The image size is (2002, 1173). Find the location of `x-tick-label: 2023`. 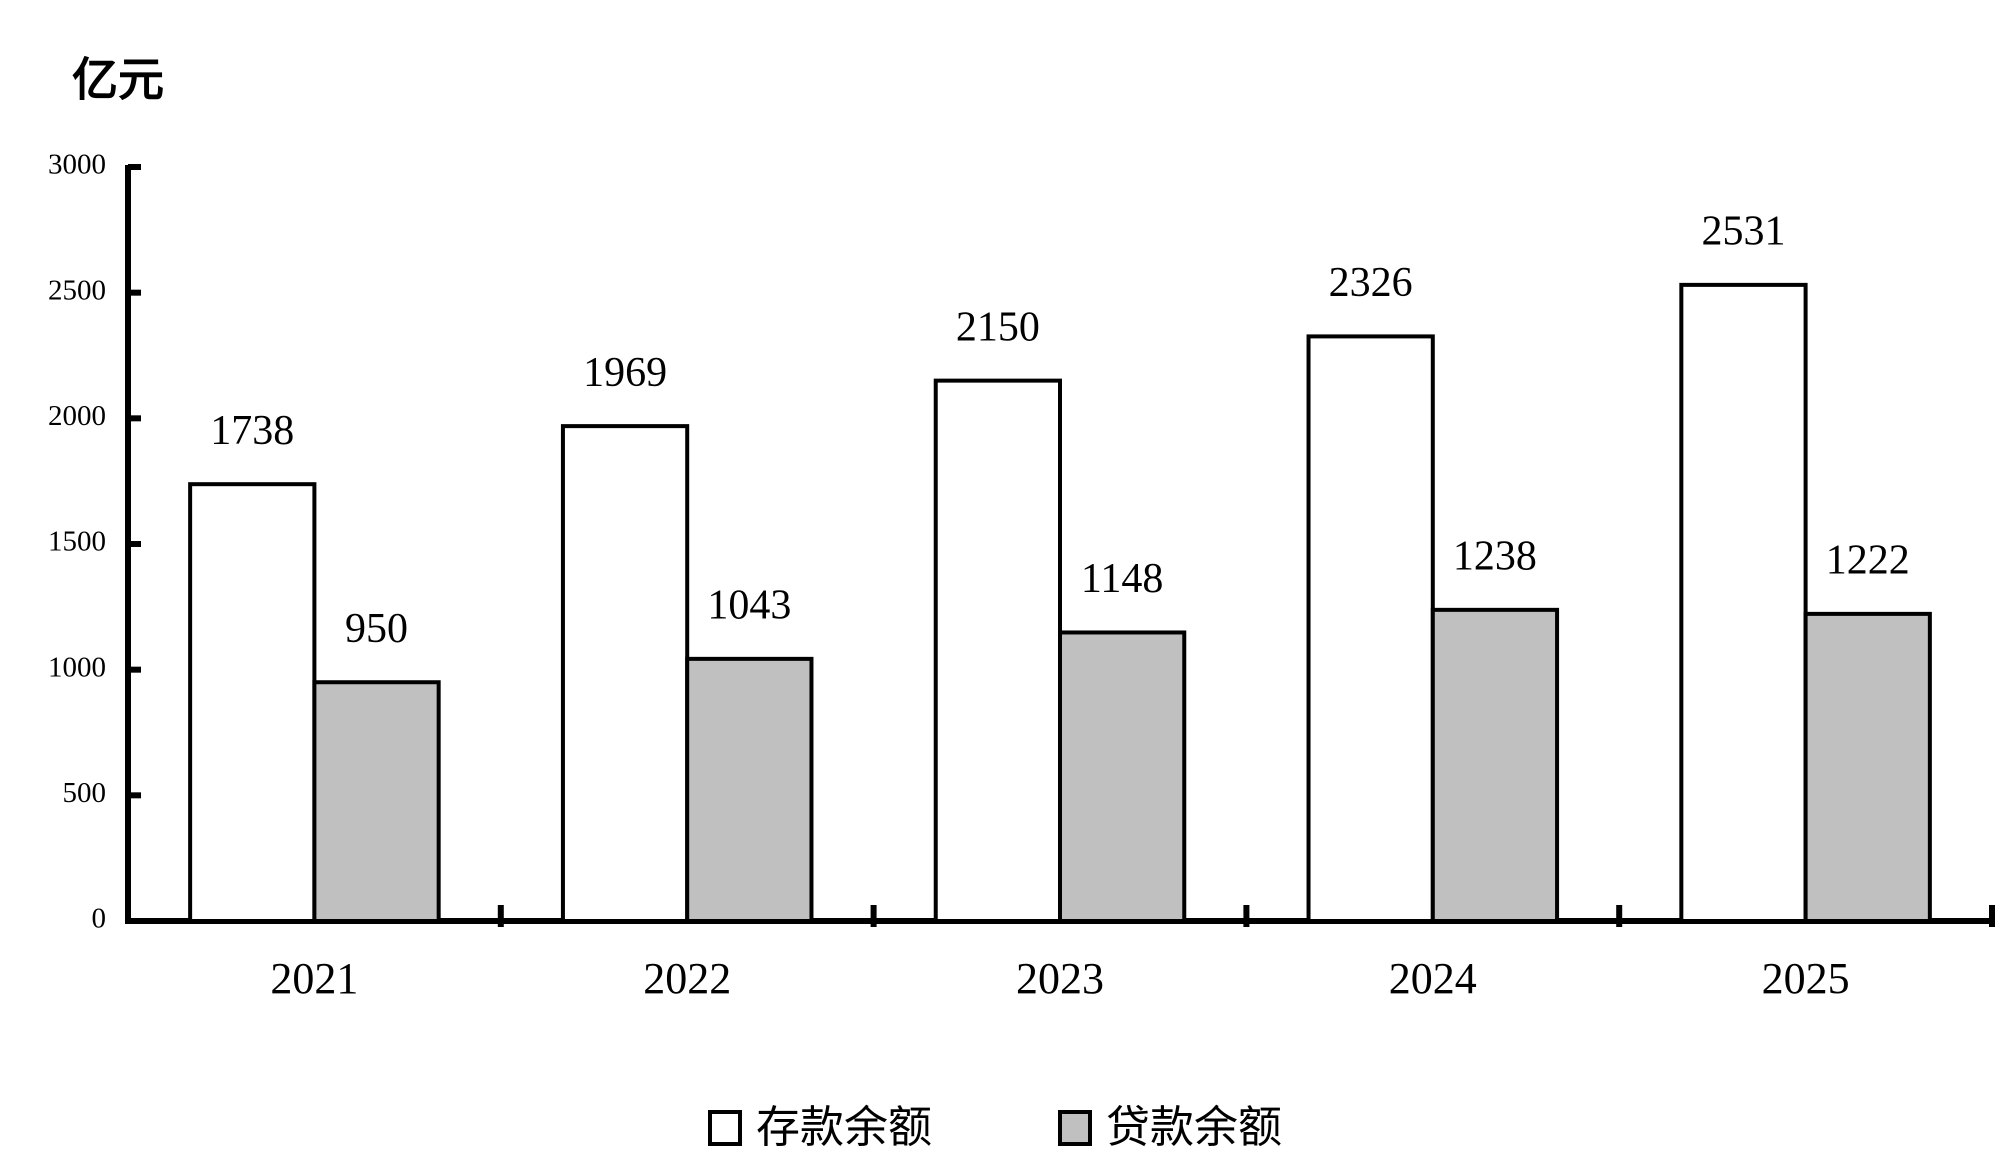

x-tick-label: 2023 is located at coordinates (1060, 978).